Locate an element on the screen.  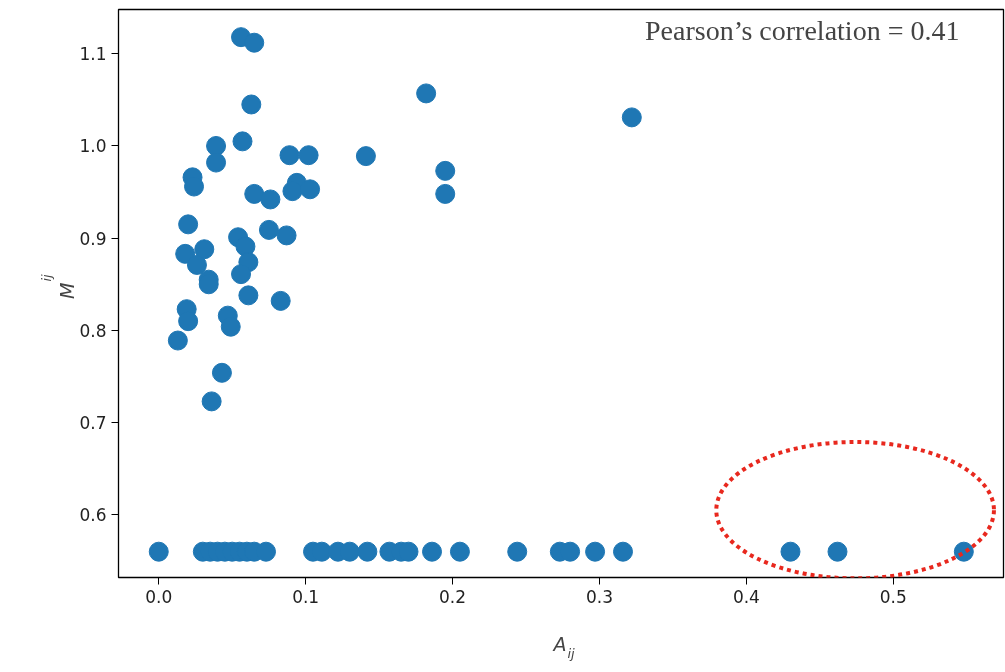
x-tick-label: 0.0 is located at coordinates (159, 596).